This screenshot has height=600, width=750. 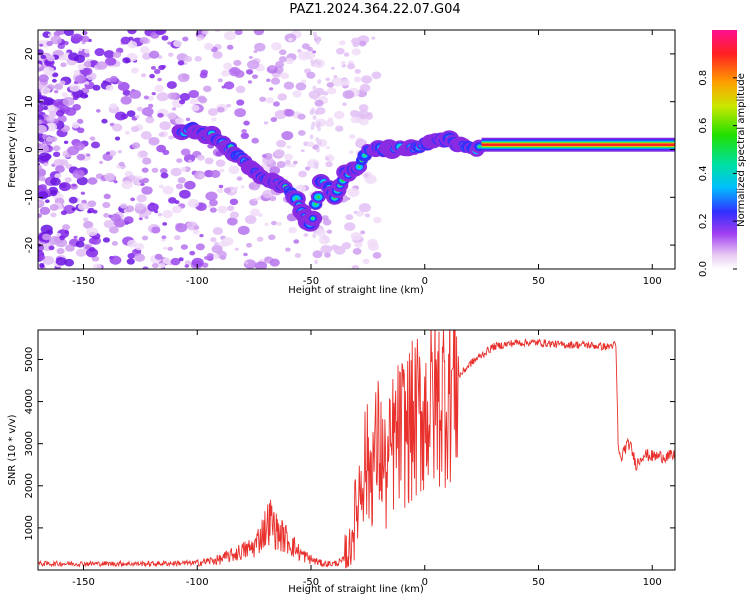 What do you see at coordinates (375, 9) in the screenshot?
I see `chart-title: PAZ1.2024.364.22.07.G04` at bounding box center [375, 9].